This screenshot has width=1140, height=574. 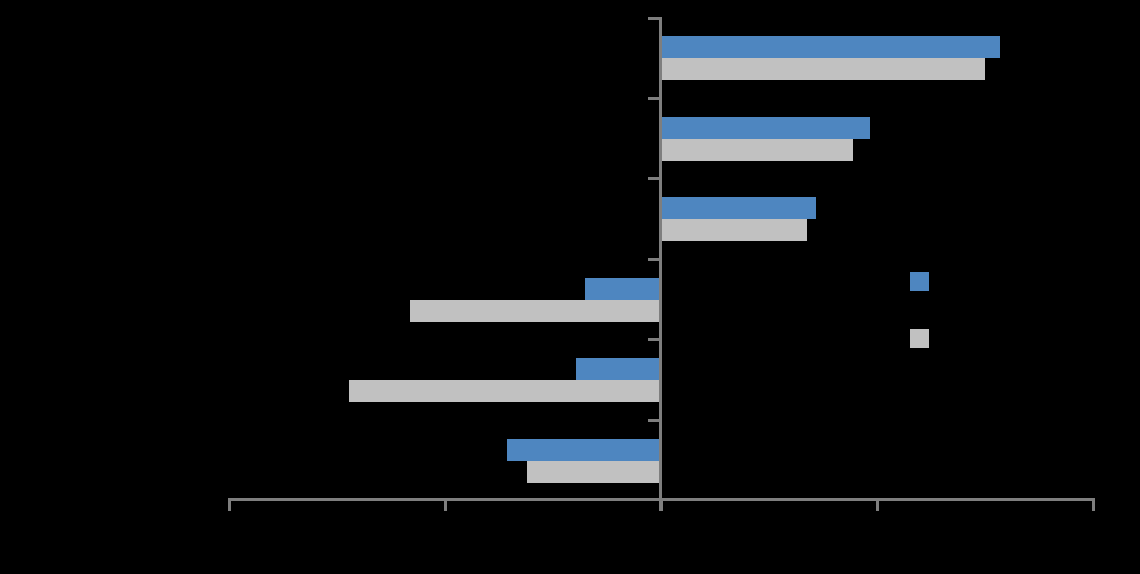 I want to click on legend-swatch-series-gray, so click(x=919, y=338).